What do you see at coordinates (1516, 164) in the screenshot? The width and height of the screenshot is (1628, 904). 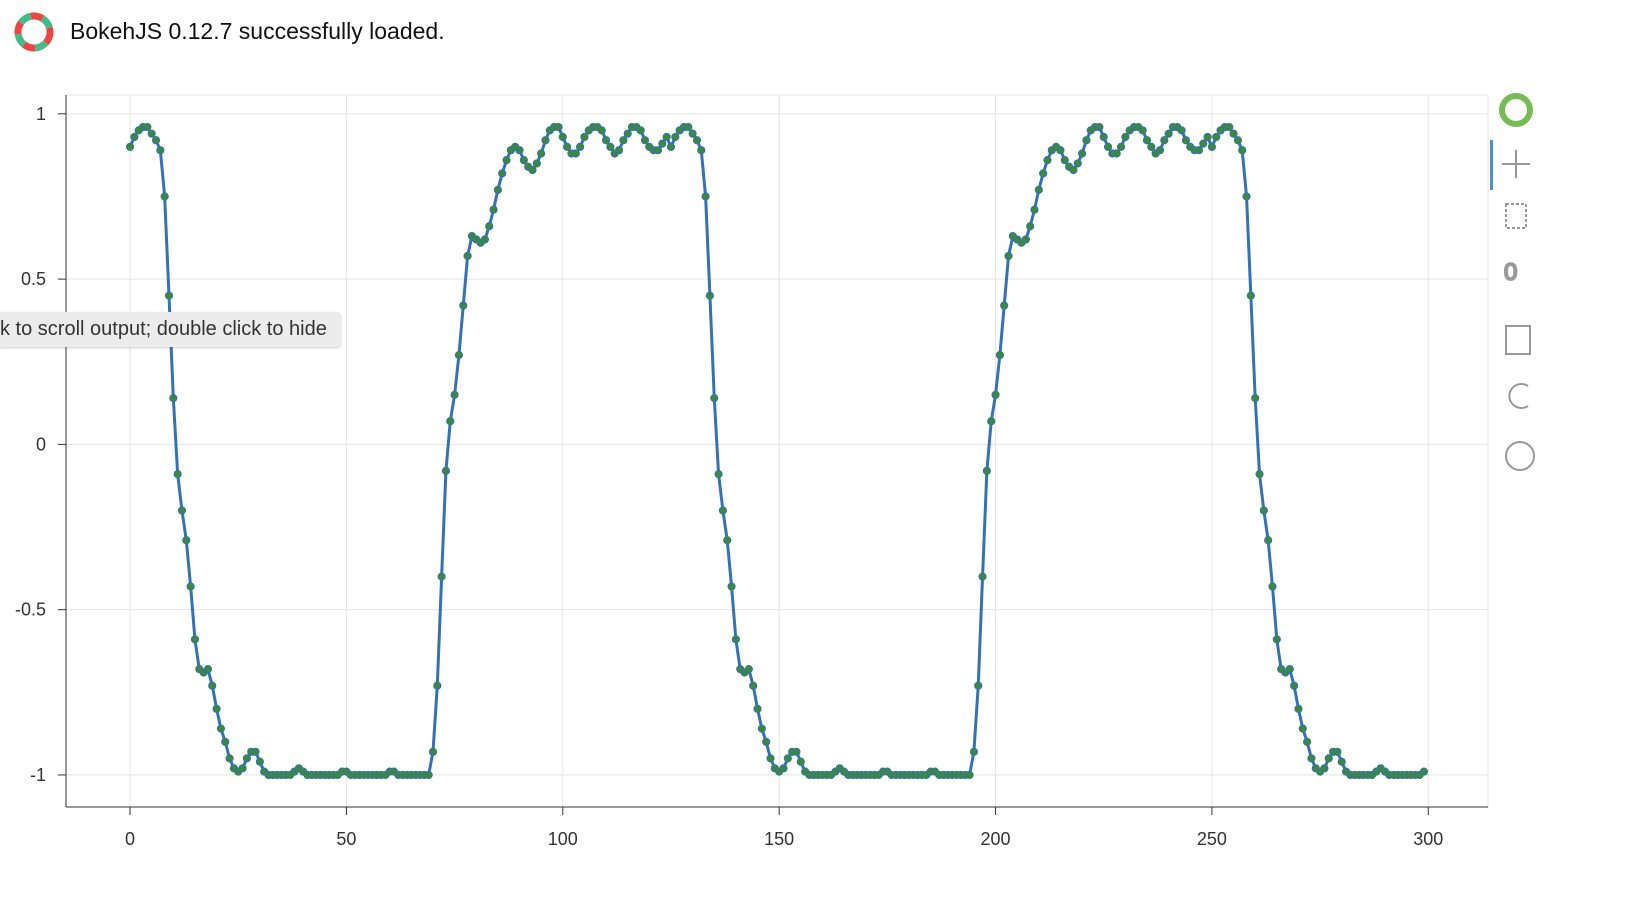 I see `pan-tool` at bounding box center [1516, 164].